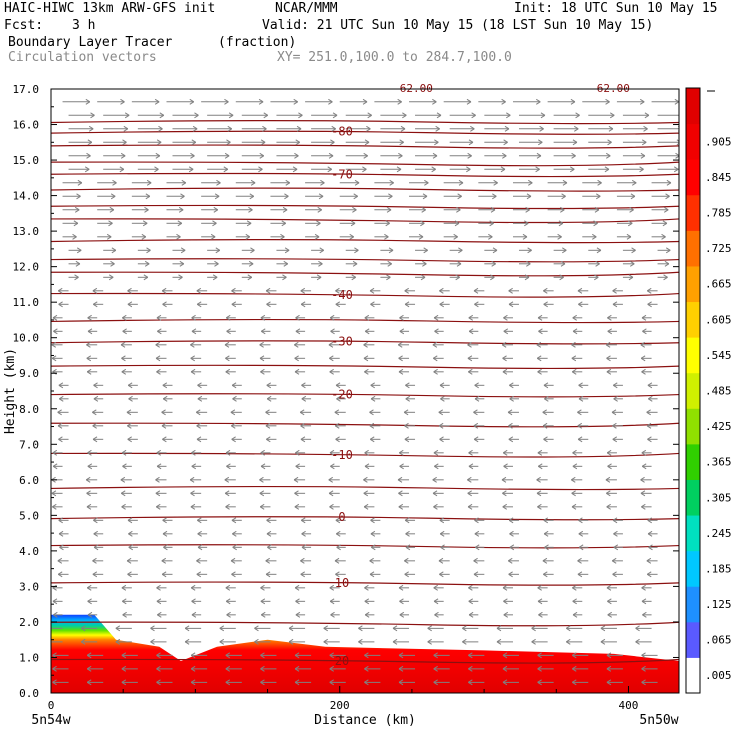 The height and width of the screenshot is (740, 740). Describe the element at coordinates (29, 657) in the screenshot. I see `y-tick-label: 1.0` at that location.